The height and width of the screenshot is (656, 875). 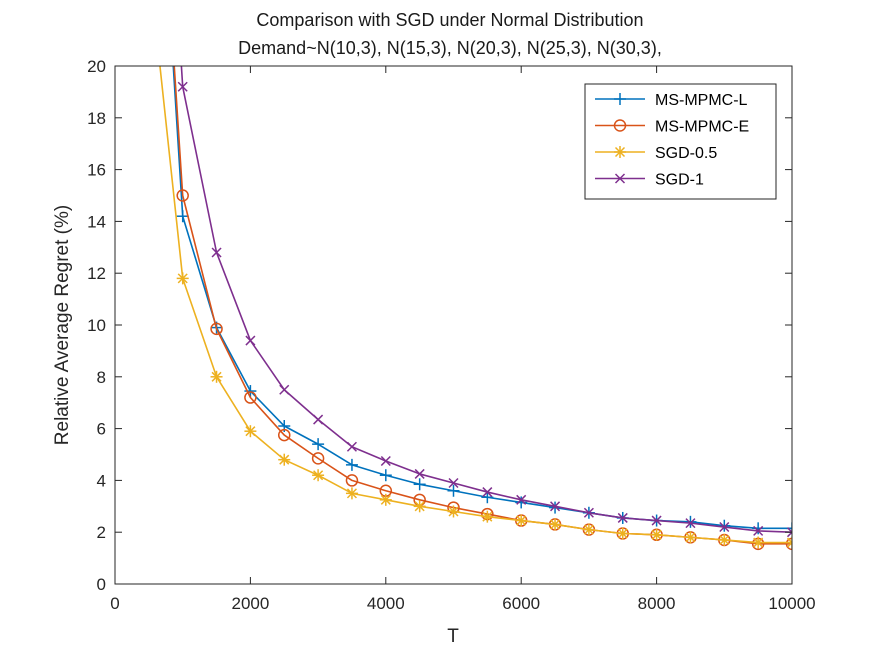 I want to click on legend-item-ms-mpmc-l: MS-MPMC-L, so click(x=671, y=100).